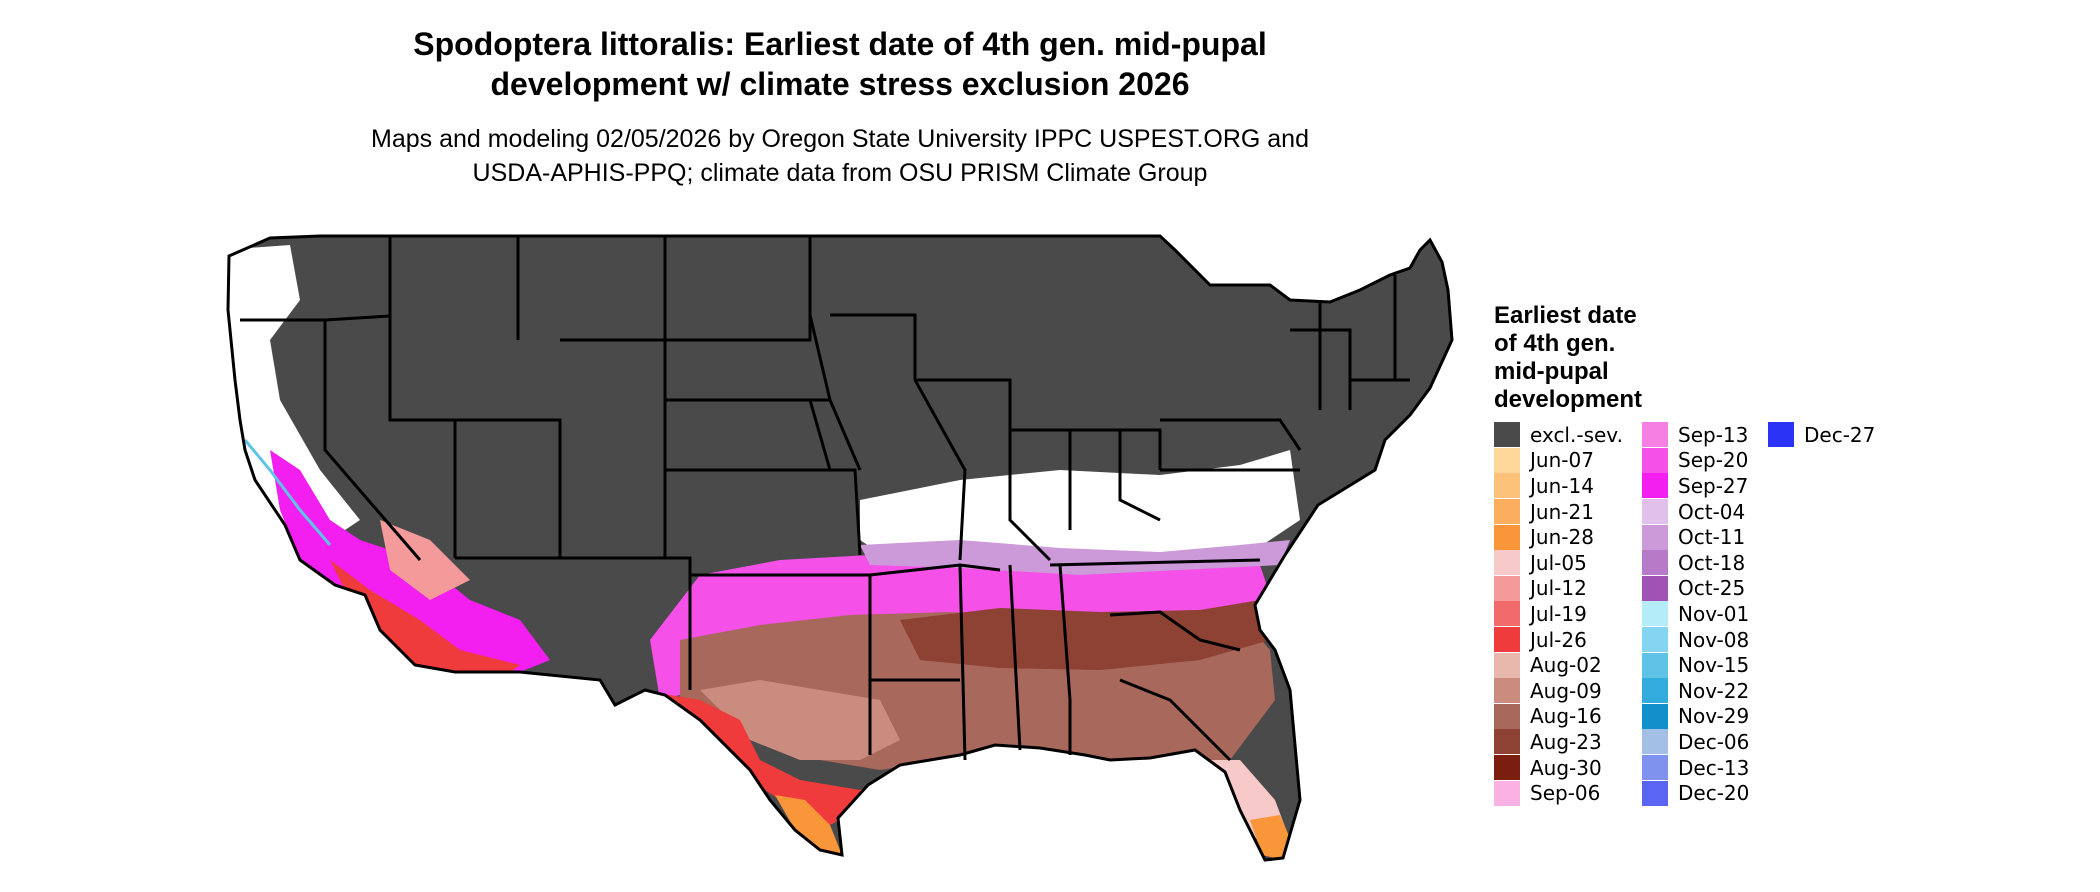 The width and height of the screenshot is (2100, 892). I want to click on legend-item: Nov-29, so click(1696, 716).